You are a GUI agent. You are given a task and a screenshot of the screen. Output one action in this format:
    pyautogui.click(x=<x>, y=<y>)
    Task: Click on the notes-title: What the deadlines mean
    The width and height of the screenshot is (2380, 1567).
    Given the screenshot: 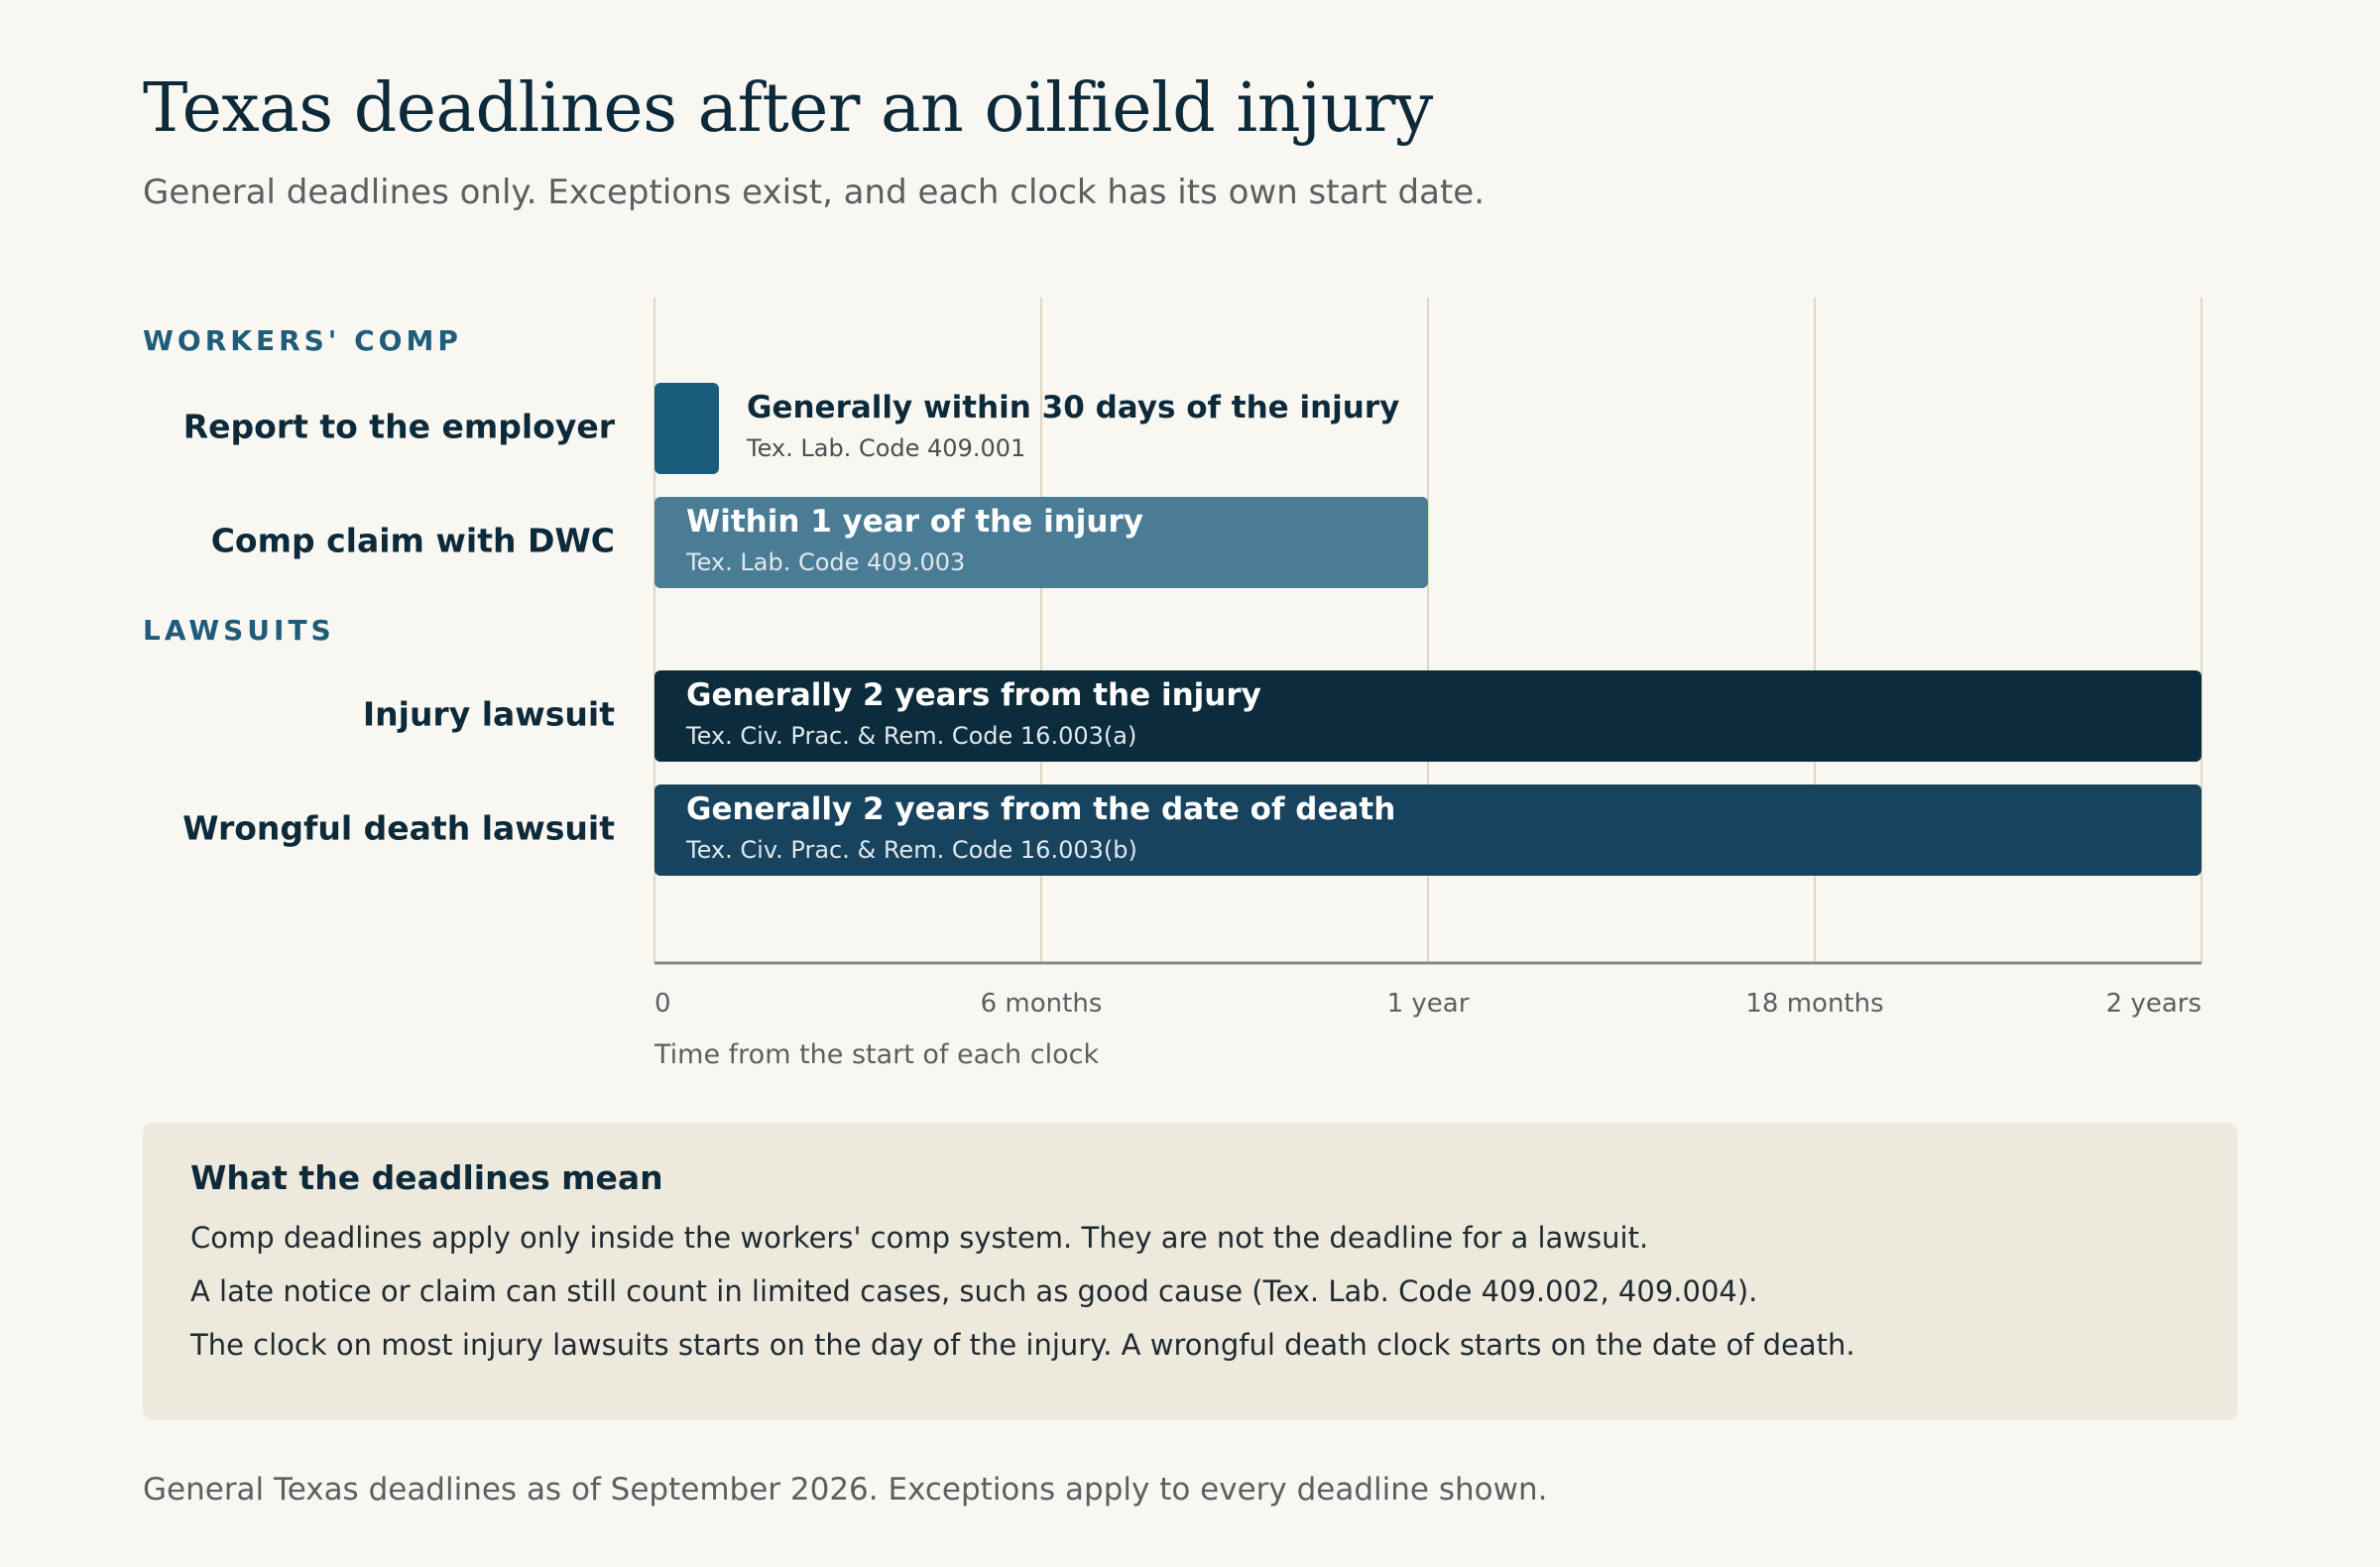 What is the action you would take?
    pyautogui.click(x=426, y=1178)
    